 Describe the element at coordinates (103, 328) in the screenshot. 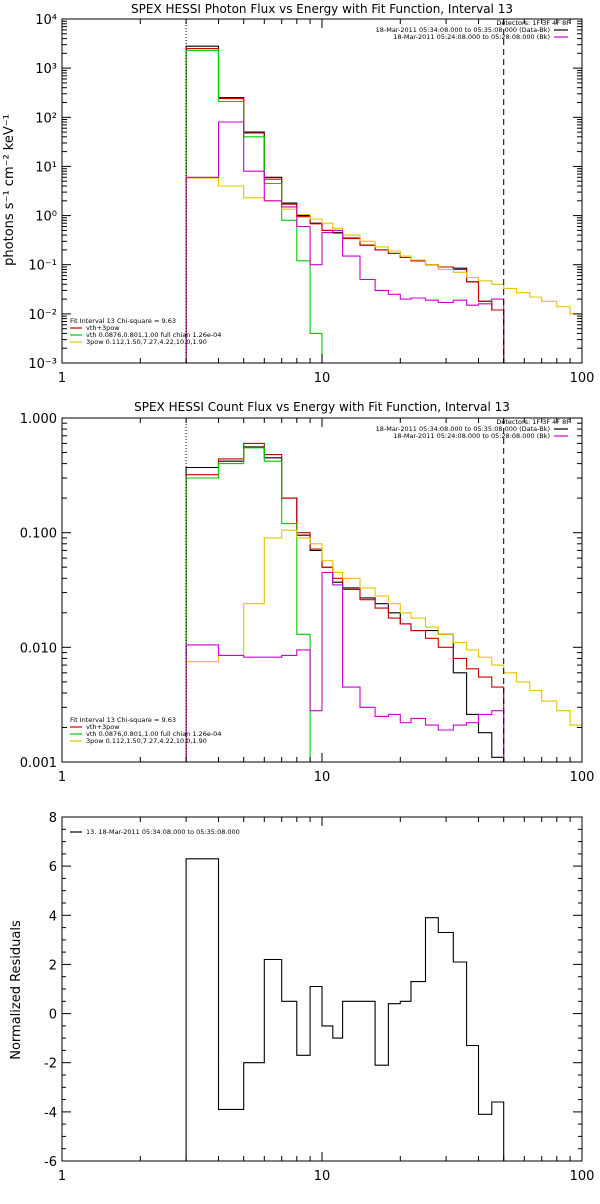

I see `photon-legend-bottom-entry: vth+3pow` at that location.